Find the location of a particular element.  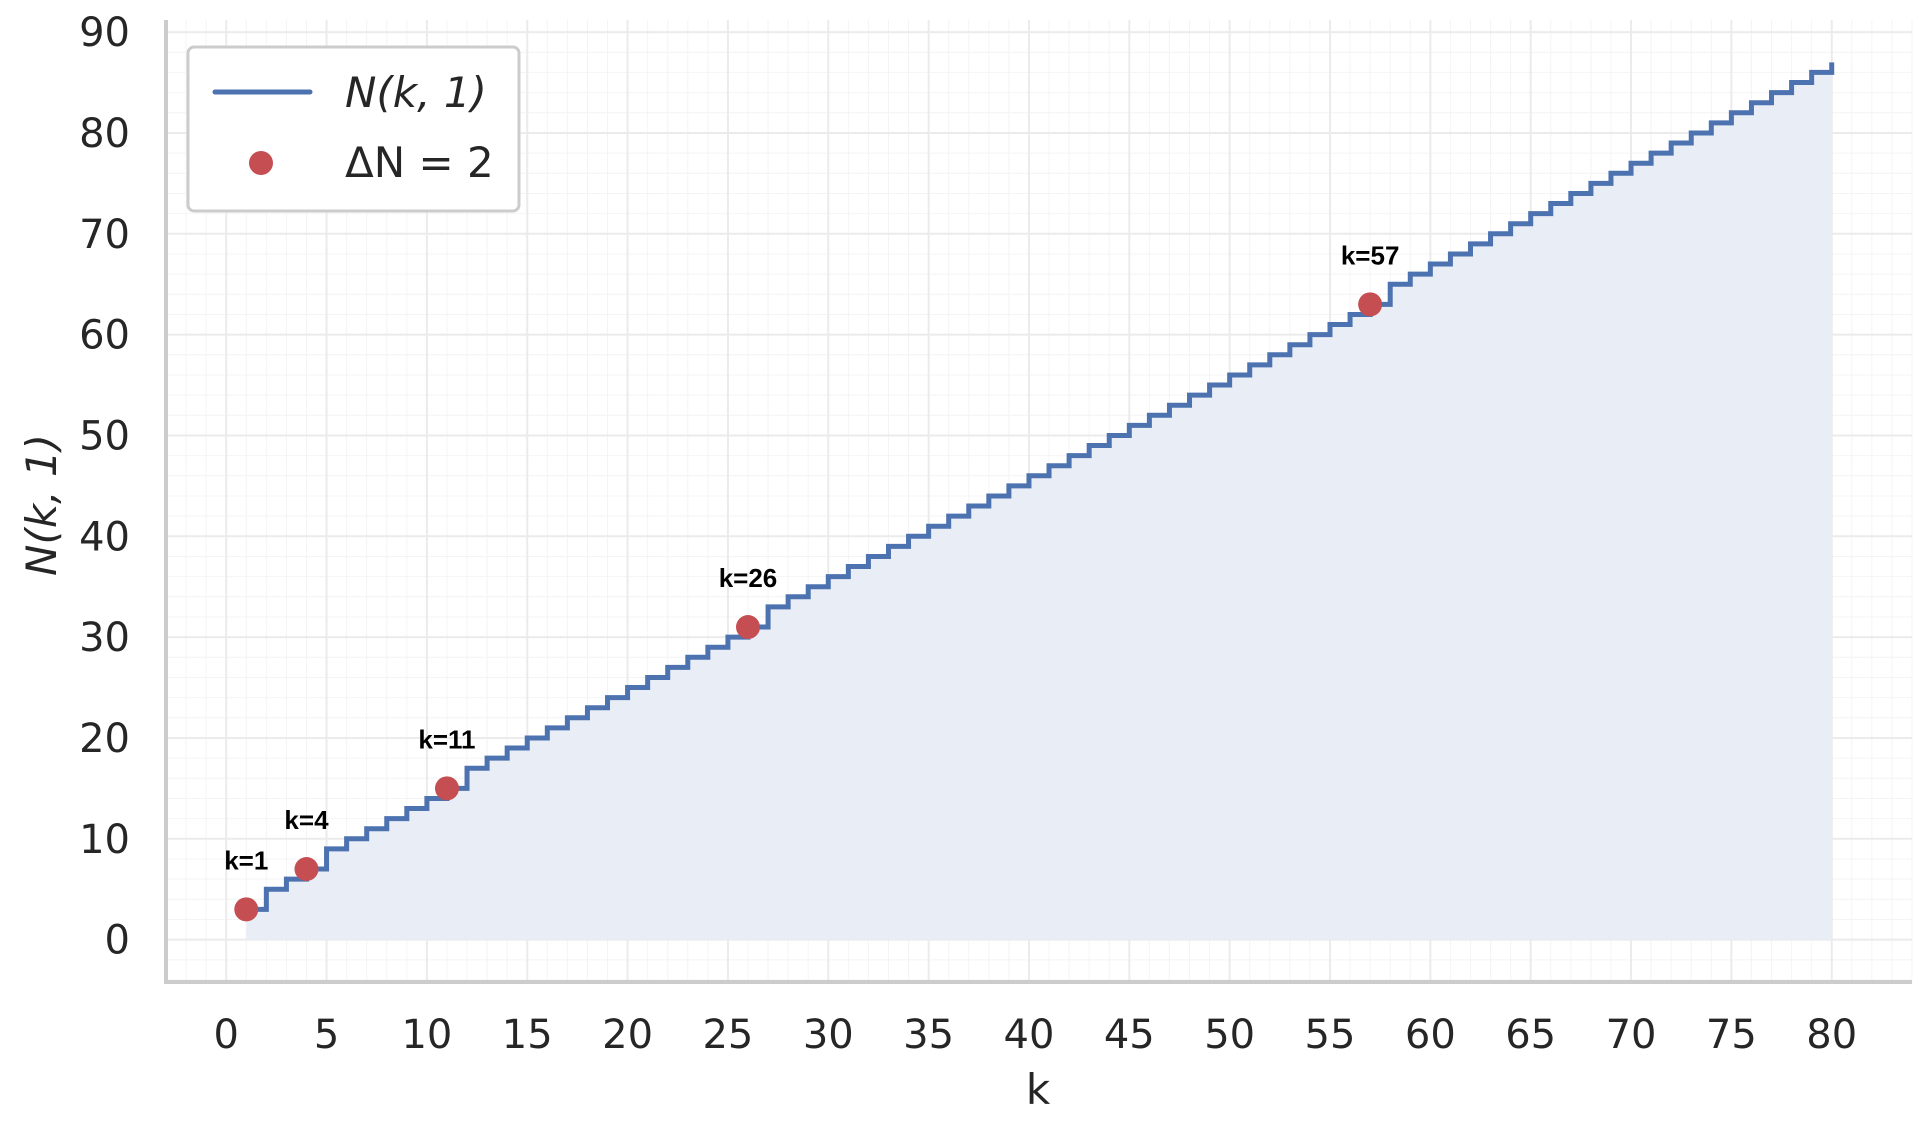

y-axis-ticks: 0 10 20 30 40 50 60 70 80 90 is located at coordinates (104, 487).